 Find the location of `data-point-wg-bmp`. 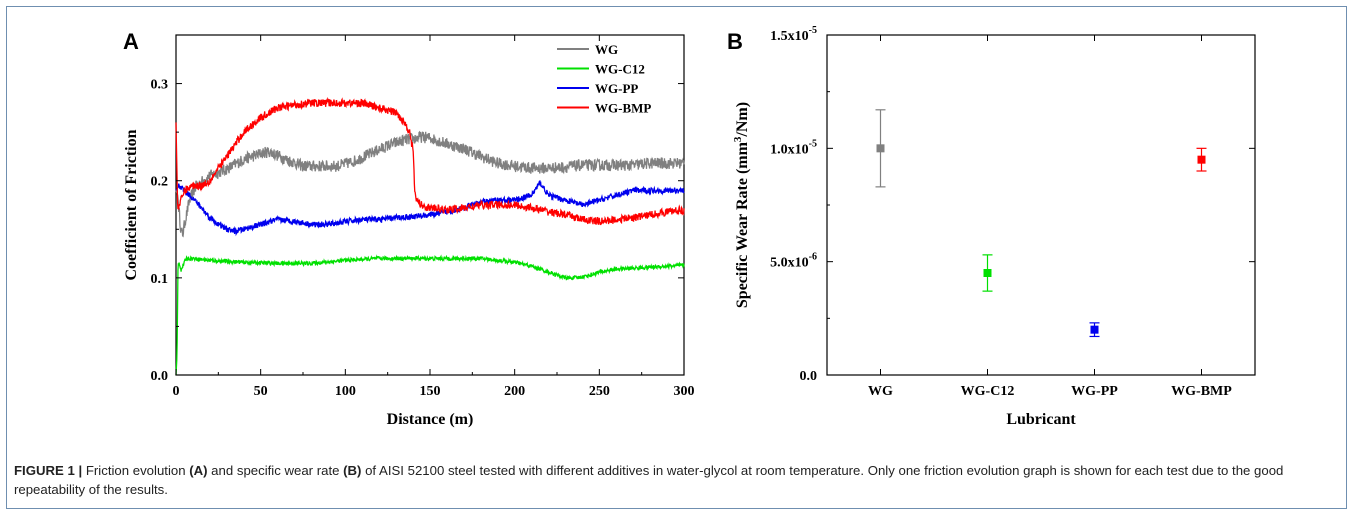

data-point-wg-bmp is located at coordinates (1201, 159).